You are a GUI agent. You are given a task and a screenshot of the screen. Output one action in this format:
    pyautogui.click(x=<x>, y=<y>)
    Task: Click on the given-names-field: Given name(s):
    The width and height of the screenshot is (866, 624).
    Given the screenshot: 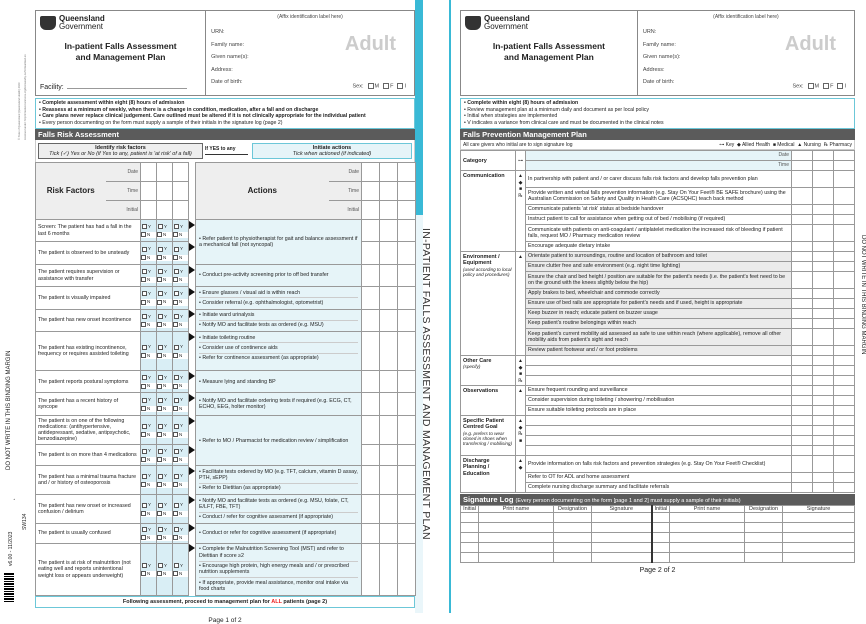 What is the action you would take?
    pyautogui.click(x=230, y=57)
    